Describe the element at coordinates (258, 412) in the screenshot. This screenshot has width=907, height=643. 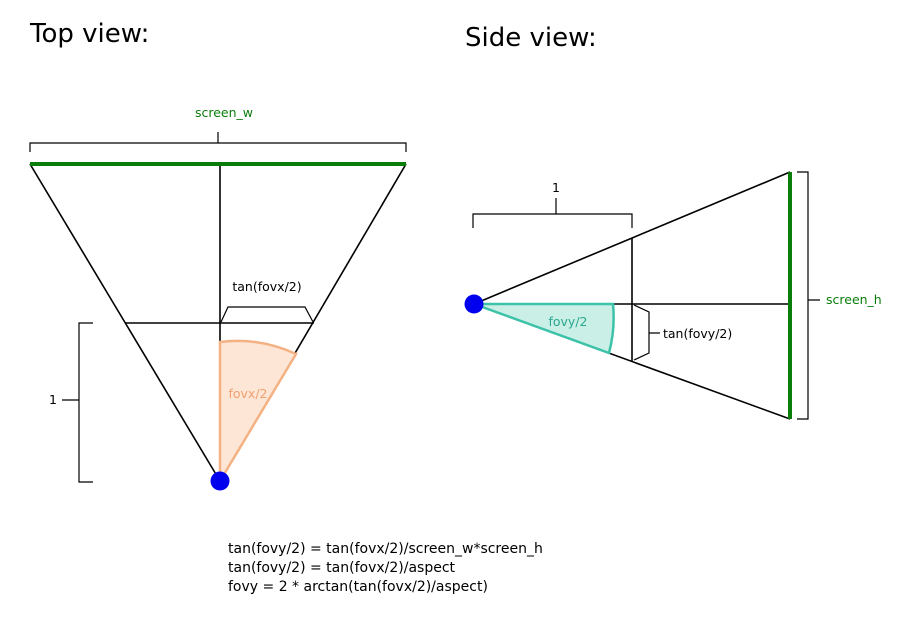
I see `fovx-half-angle-wedge` at that location.